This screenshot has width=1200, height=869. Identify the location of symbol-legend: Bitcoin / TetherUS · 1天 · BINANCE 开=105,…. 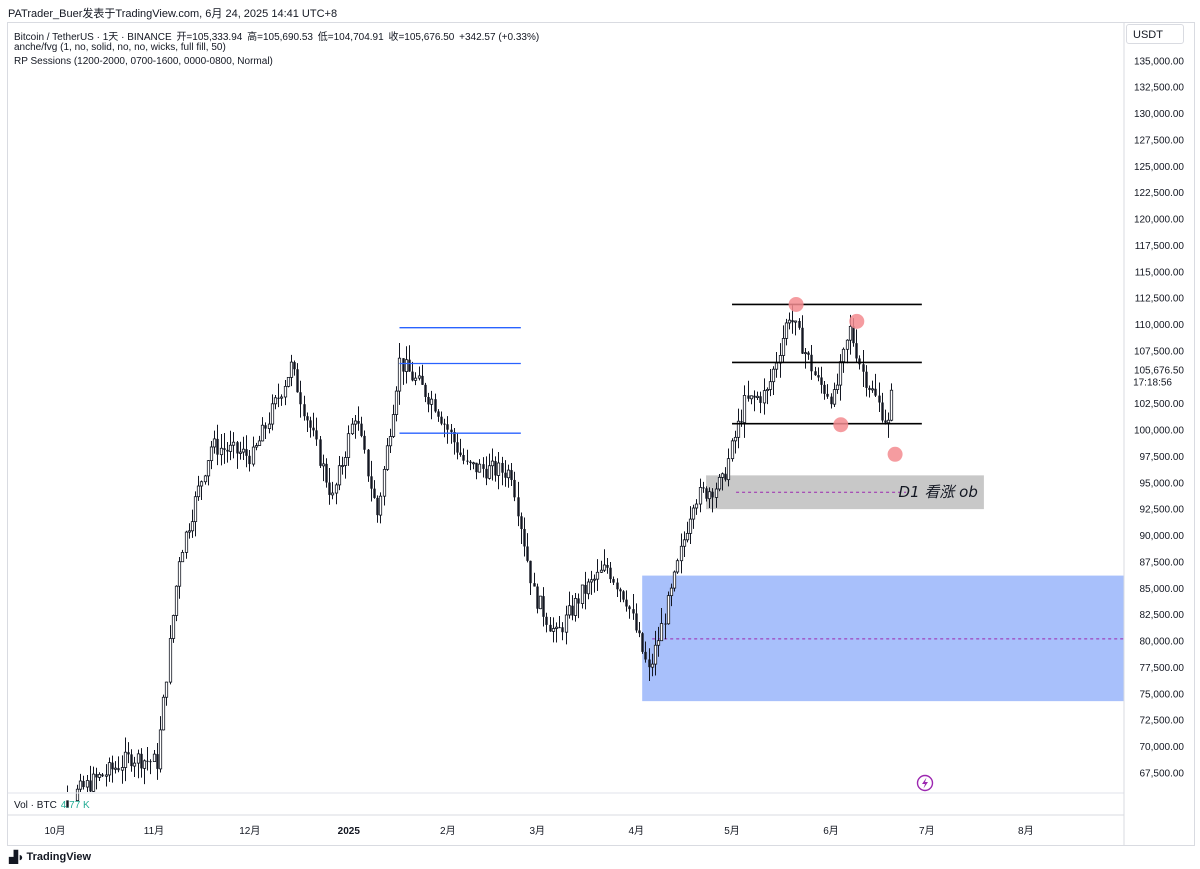
(276, 35).